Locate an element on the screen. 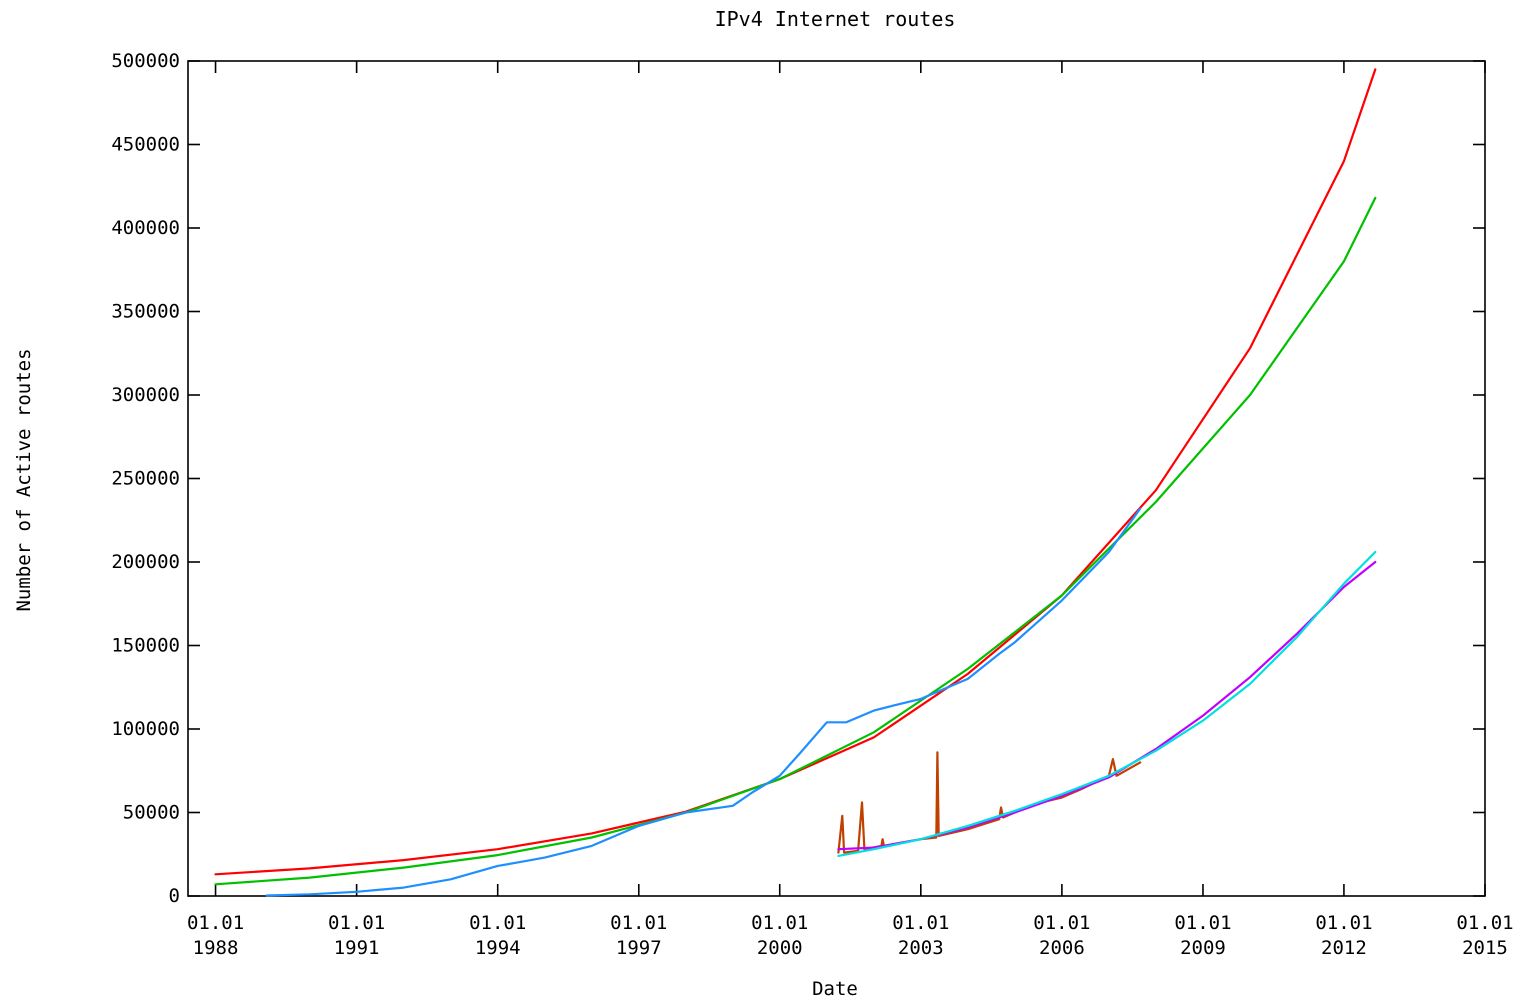 This screenshot has height=998, width=1531. y-axis-label-group: Number of Active routes is located at coordinates (24, 479).